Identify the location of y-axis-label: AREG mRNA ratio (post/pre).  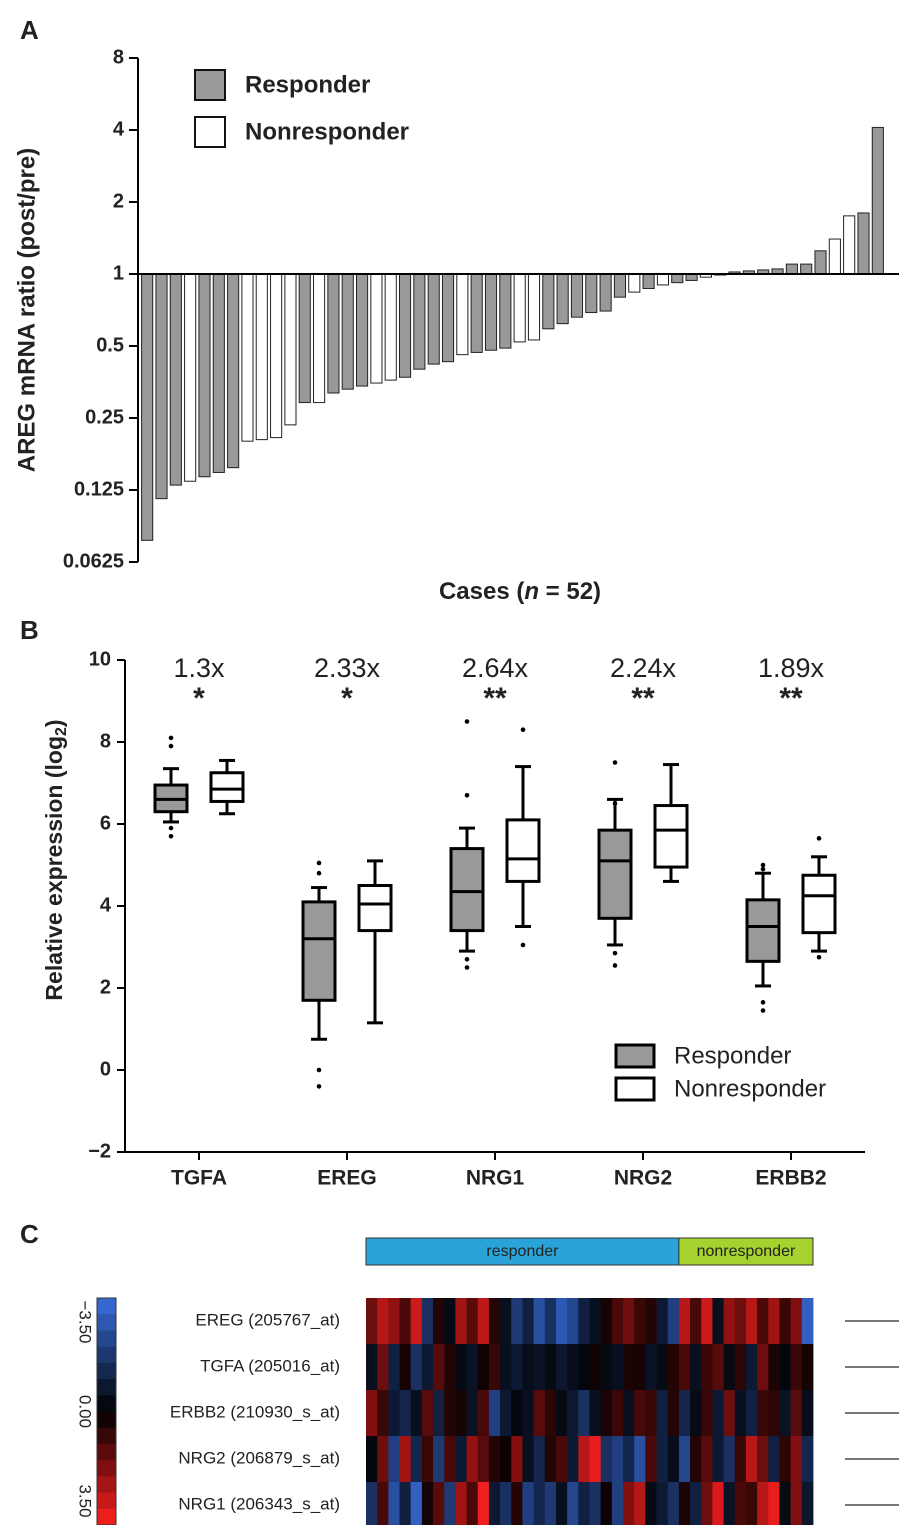
(26, 310).